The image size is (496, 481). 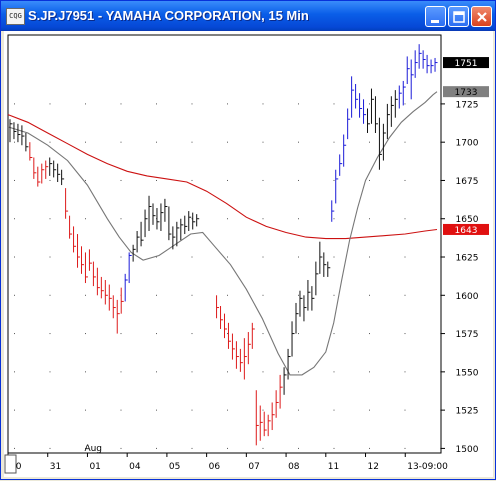 What do you see at coordinates (467, 412) in the screenshot?
I see `y-tick-label: 1525` at bounding box center [467, 412].